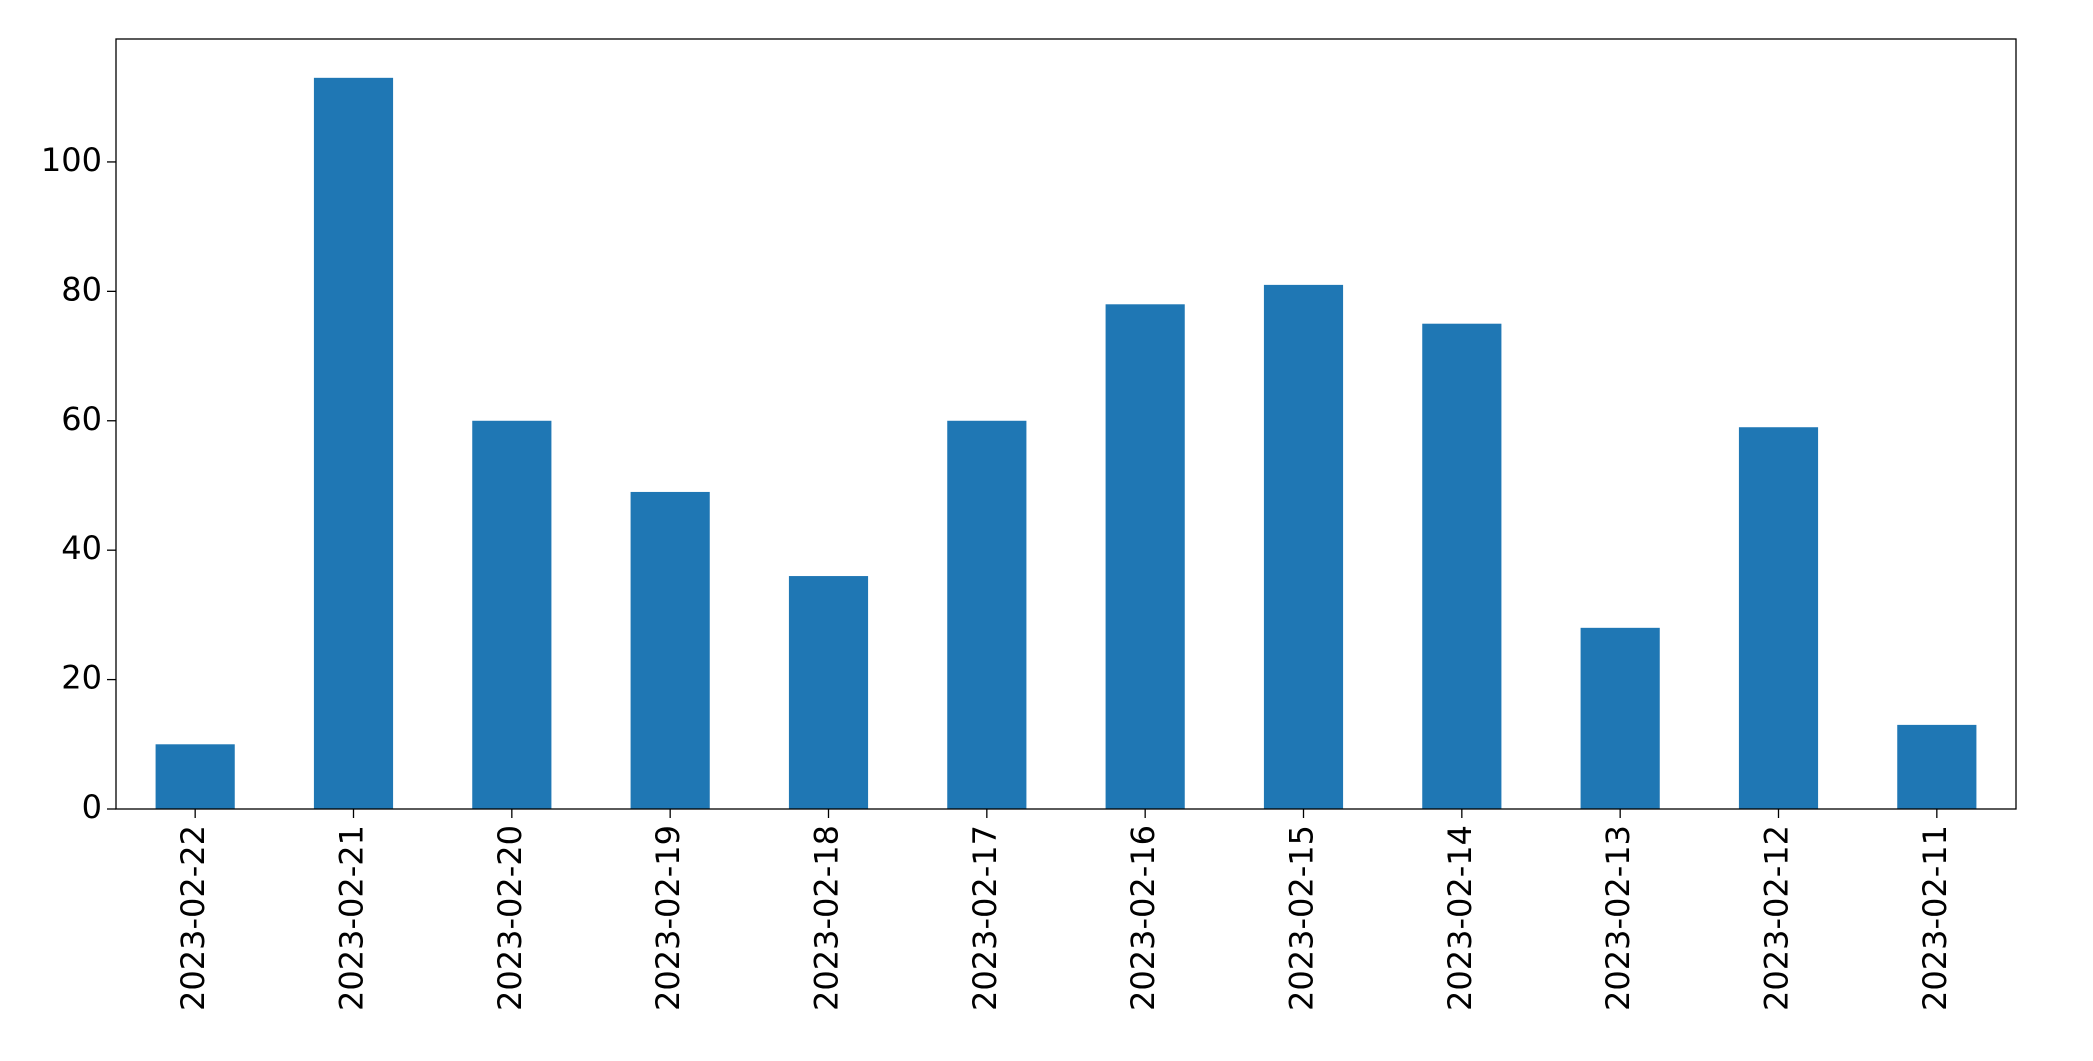 This screenshot has width=2093, height=1061. I want to click on x-tick-label: 2023-02-14, so click(1460, 918).